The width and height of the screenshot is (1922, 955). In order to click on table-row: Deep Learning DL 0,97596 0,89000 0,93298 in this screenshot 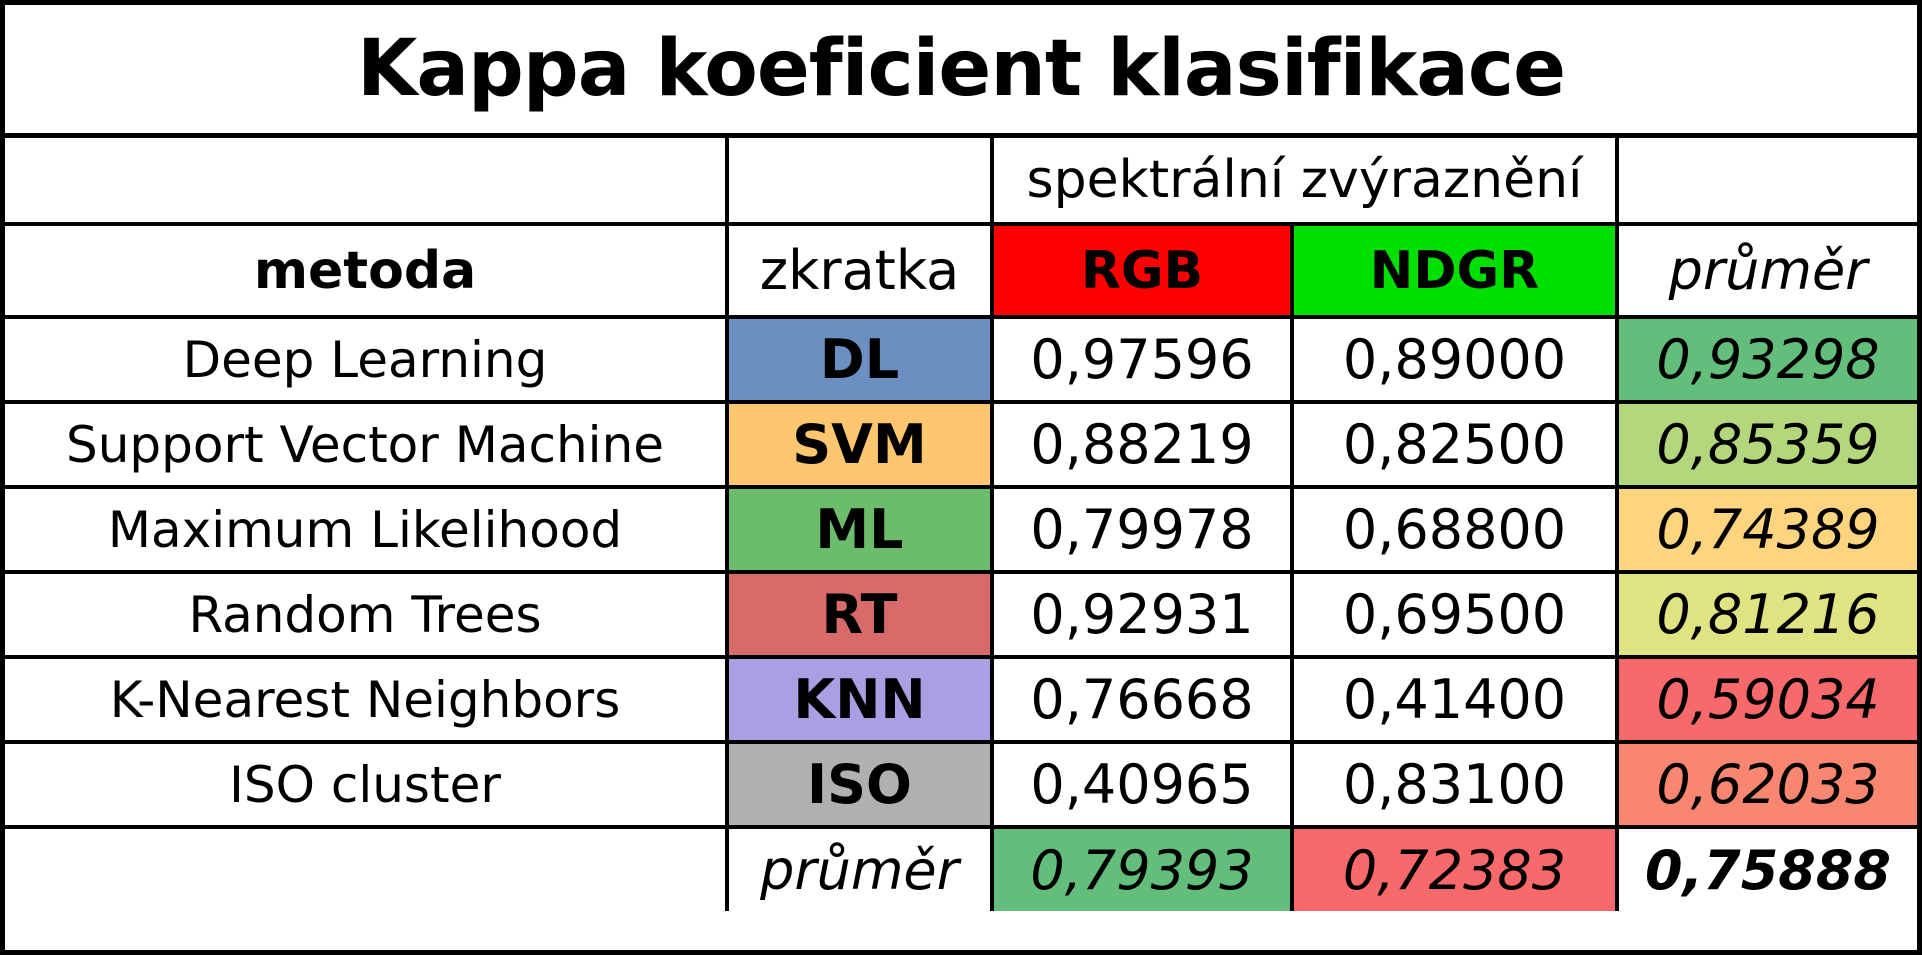, I will do `click(961, 359)`.